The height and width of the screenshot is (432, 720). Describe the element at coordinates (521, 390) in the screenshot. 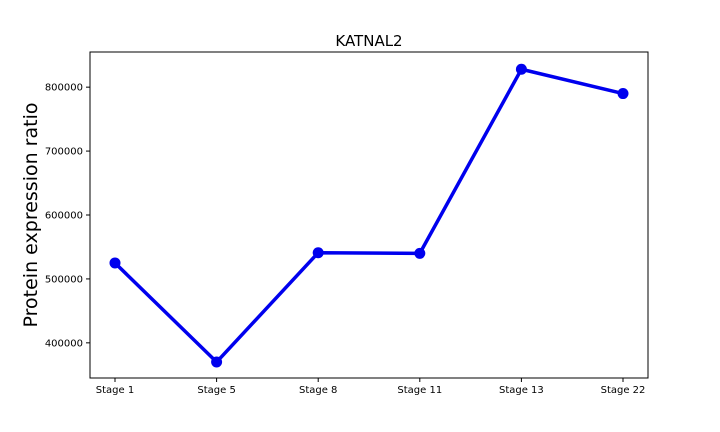

I see `x-tick-label: Stage 13` at that location.